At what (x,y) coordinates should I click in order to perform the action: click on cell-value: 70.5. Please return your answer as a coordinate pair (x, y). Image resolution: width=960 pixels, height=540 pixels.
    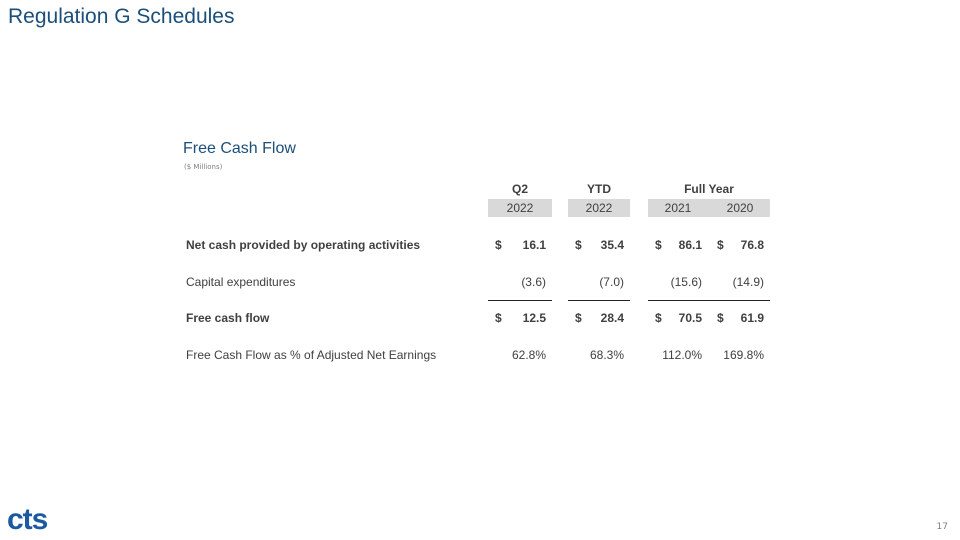
    Looking at the image, I should click on (690, 318).